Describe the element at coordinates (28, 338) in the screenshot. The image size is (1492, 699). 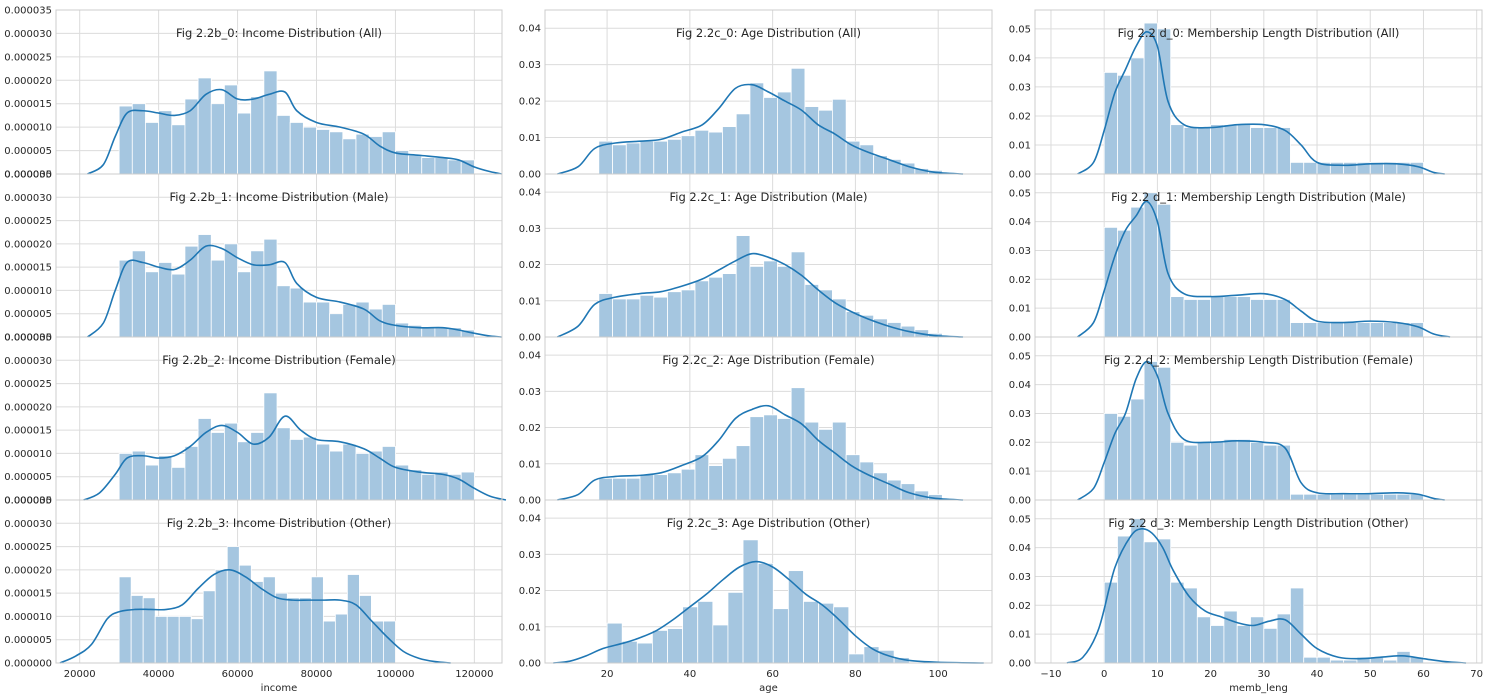
I see `y-tick-label: 0.000035` at that location.